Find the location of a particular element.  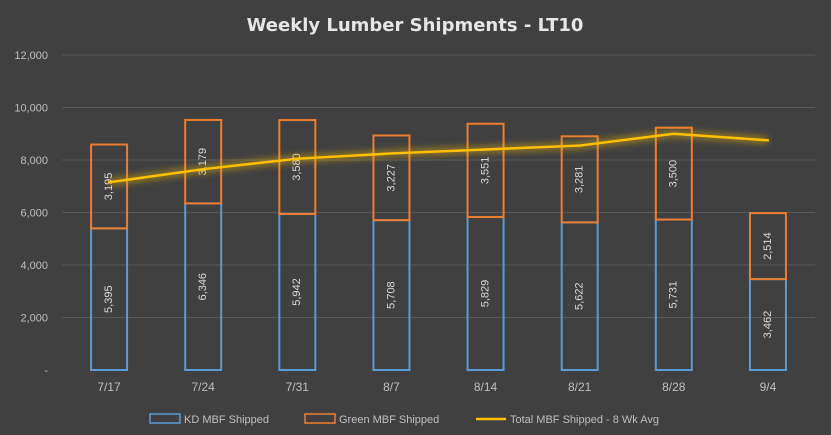

data-label-kd: 3,462 is located at coordinates (768, 325).